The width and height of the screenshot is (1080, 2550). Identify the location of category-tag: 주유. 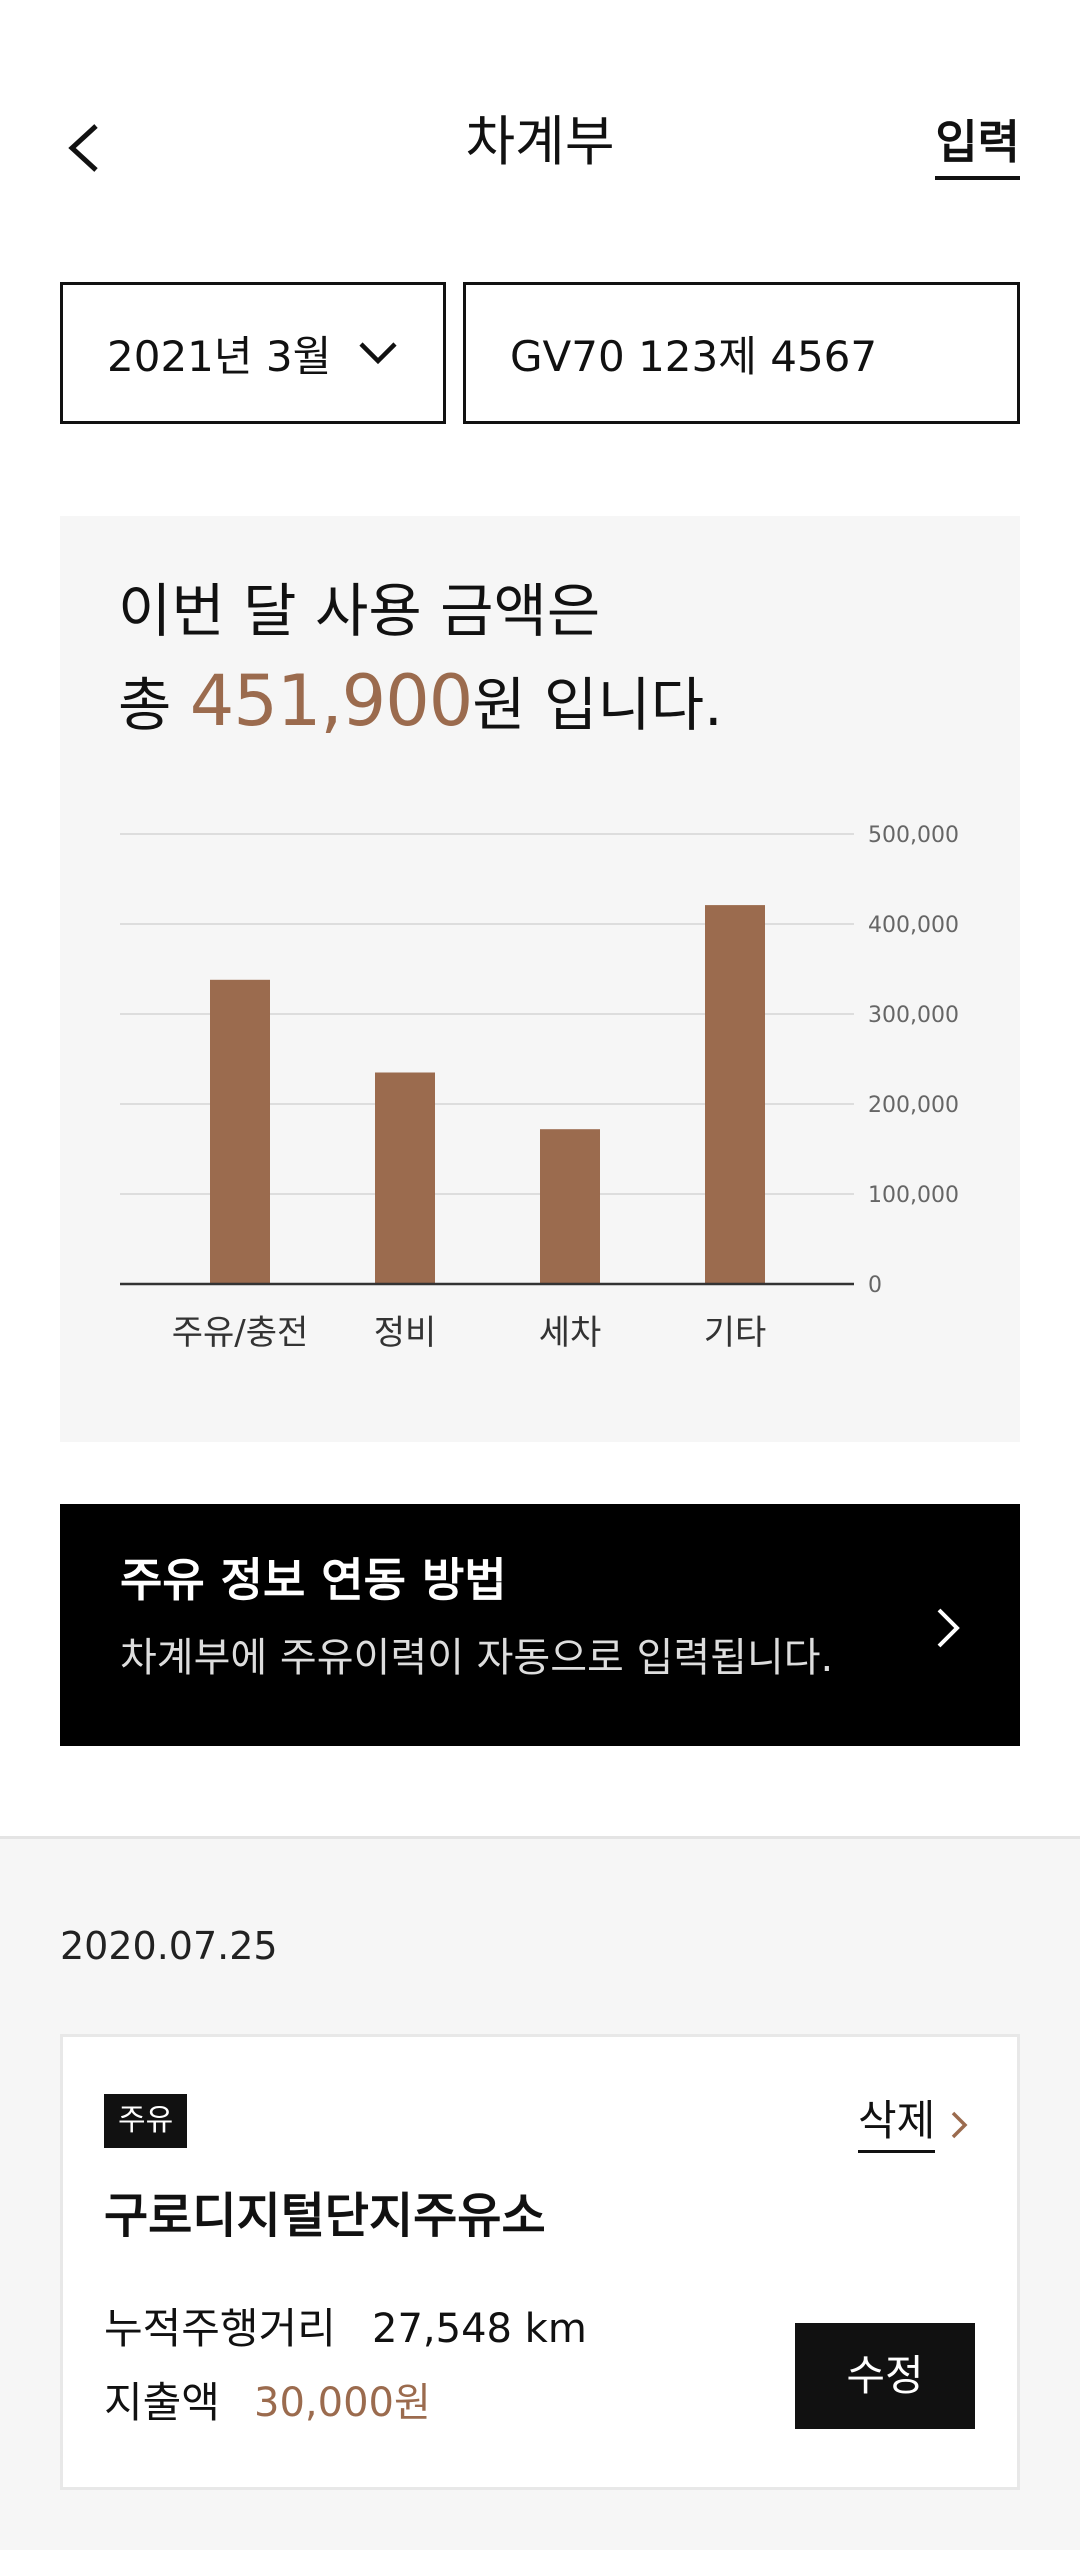
(146, 2121).